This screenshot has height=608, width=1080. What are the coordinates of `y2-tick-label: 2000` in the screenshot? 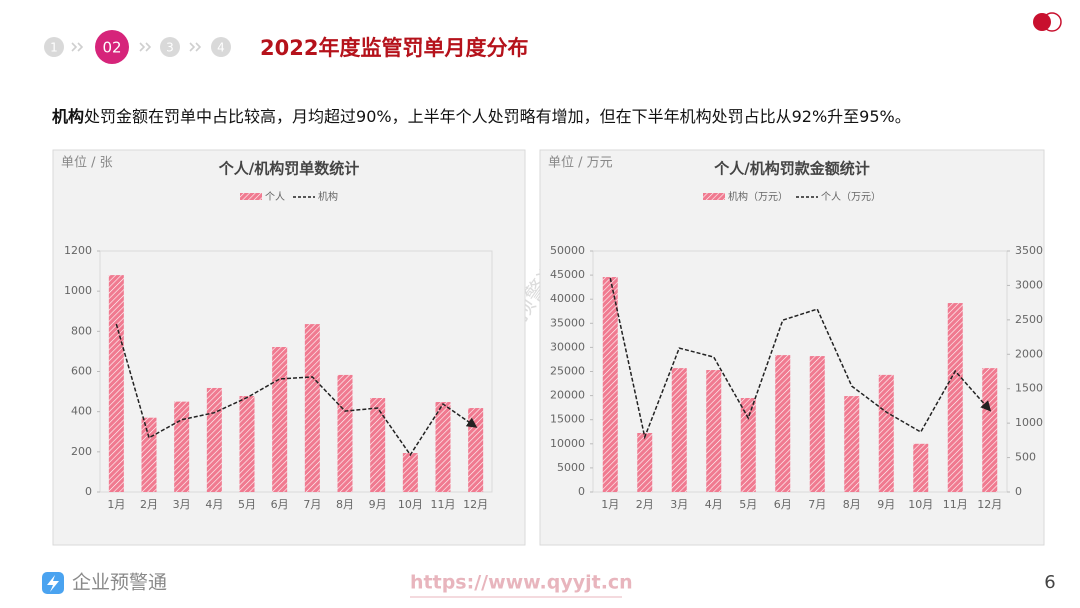 It's located at (1029, 353).